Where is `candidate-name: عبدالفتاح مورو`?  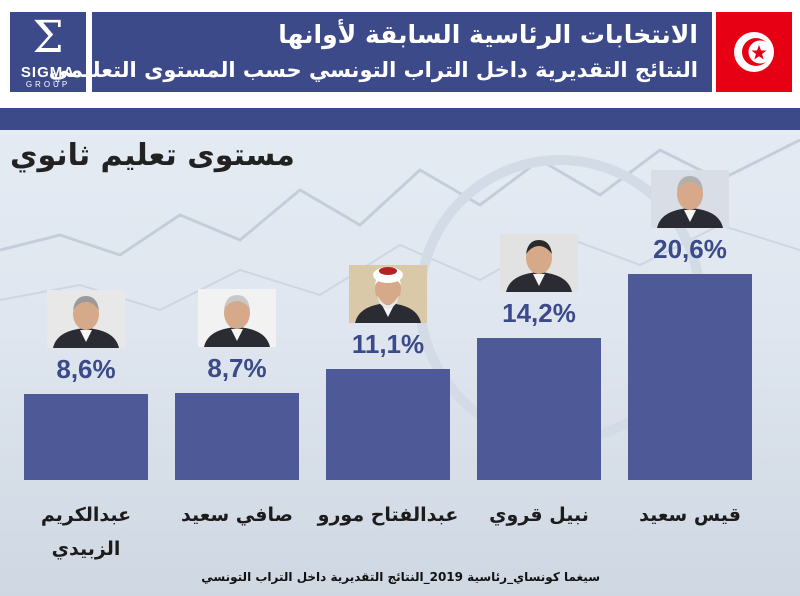 candidate-name: عبدالفتاح مورو is located at coordinates (388, 515).